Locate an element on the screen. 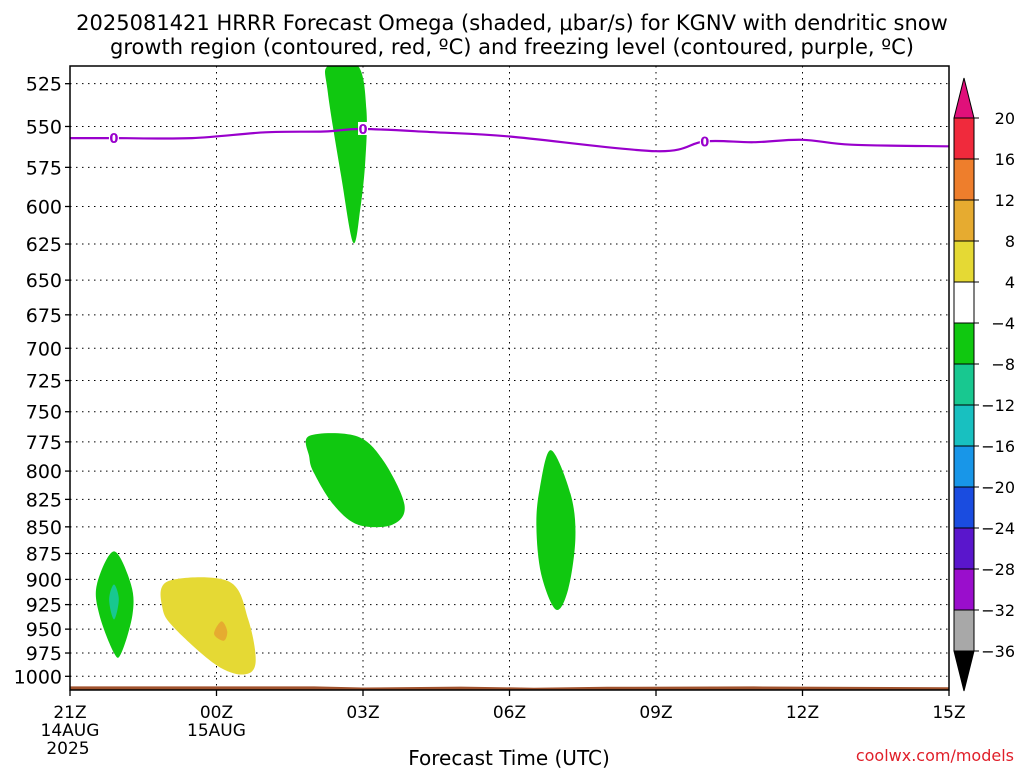 This screenshot has height=768, width=1024. y-tick-label: 750 is located at coordinates (44, 413).